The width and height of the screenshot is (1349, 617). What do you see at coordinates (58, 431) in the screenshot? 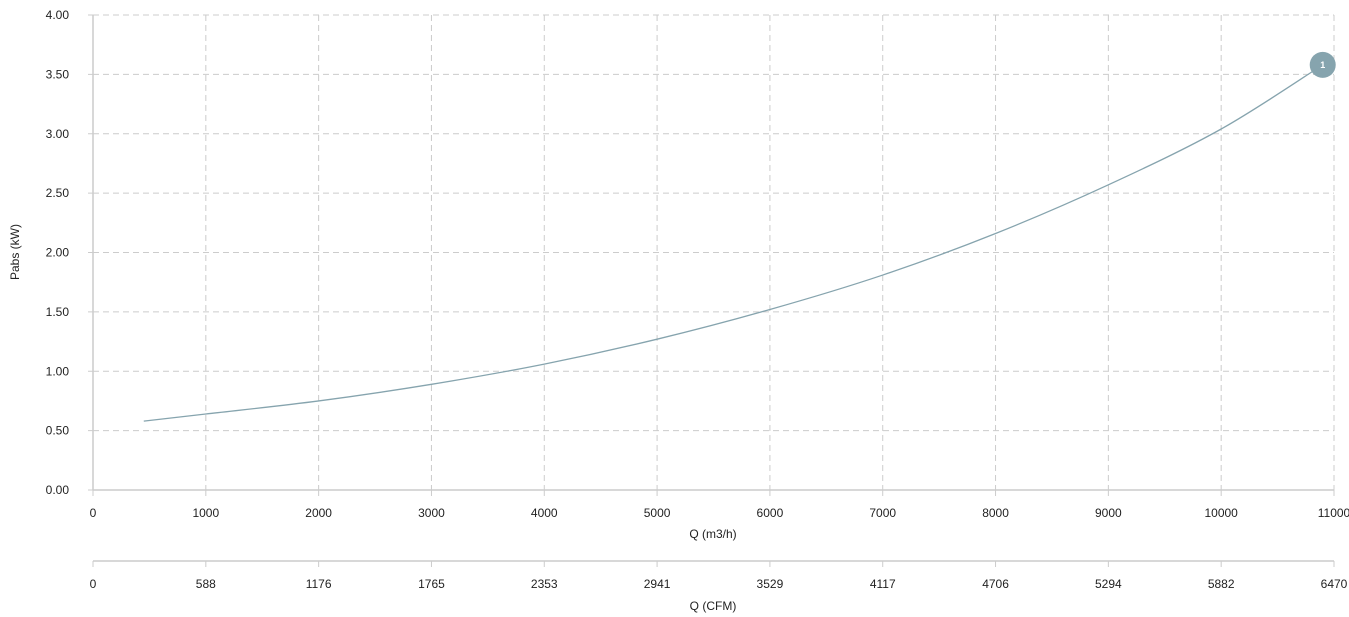
I see `y-tick-label: 0.50` at bounding box center [58, 431].